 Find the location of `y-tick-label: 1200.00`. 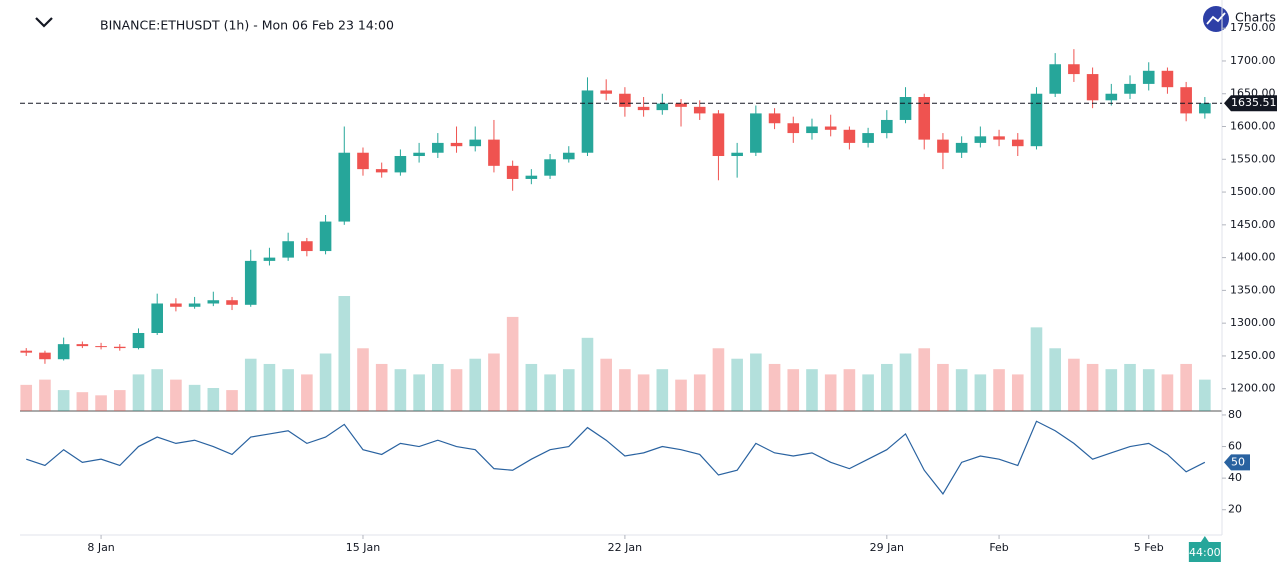

y-tick-label: 1200.00 is located at coordinates (1253, 388).